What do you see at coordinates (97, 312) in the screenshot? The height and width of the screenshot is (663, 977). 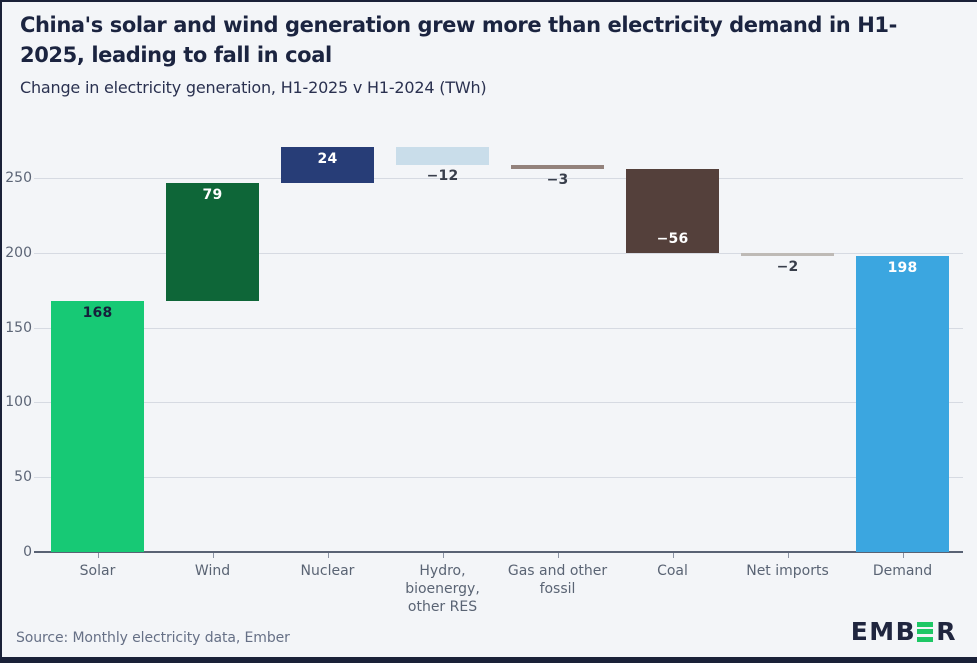 I see `bar-value-label-solar: 168` at bounding box center [97, 312].